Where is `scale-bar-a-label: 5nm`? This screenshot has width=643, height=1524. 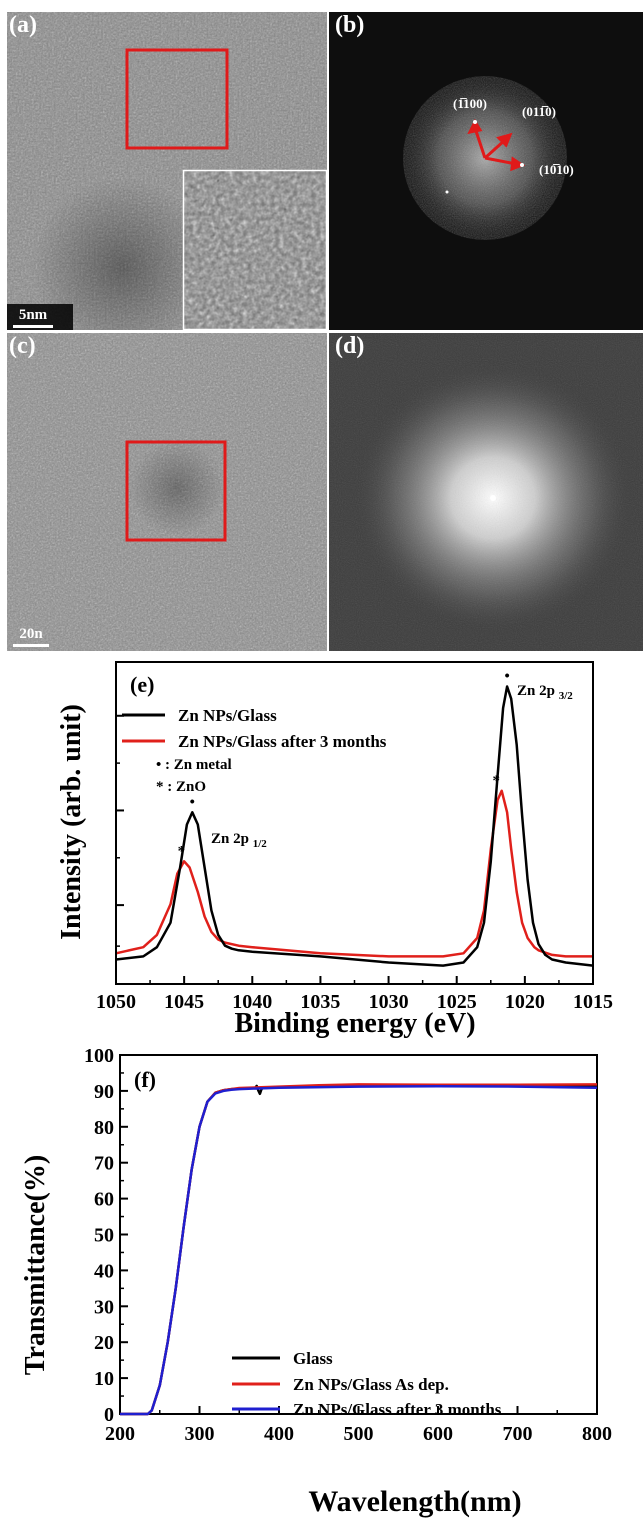
scale-bar-a-label: 5nm is located at coordinates (33, 315).